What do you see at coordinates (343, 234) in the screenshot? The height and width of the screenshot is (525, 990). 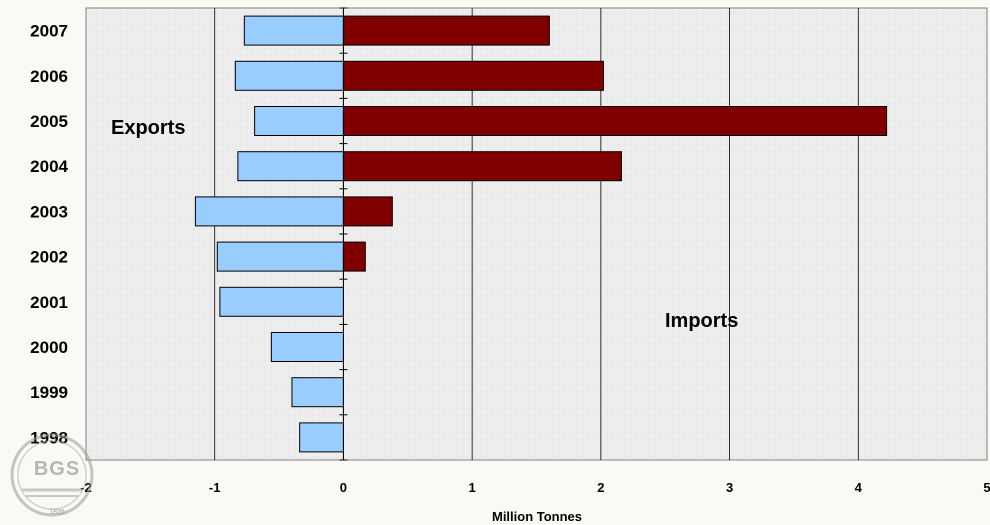 I see `zero-axis` at bounding box center [343, 234].